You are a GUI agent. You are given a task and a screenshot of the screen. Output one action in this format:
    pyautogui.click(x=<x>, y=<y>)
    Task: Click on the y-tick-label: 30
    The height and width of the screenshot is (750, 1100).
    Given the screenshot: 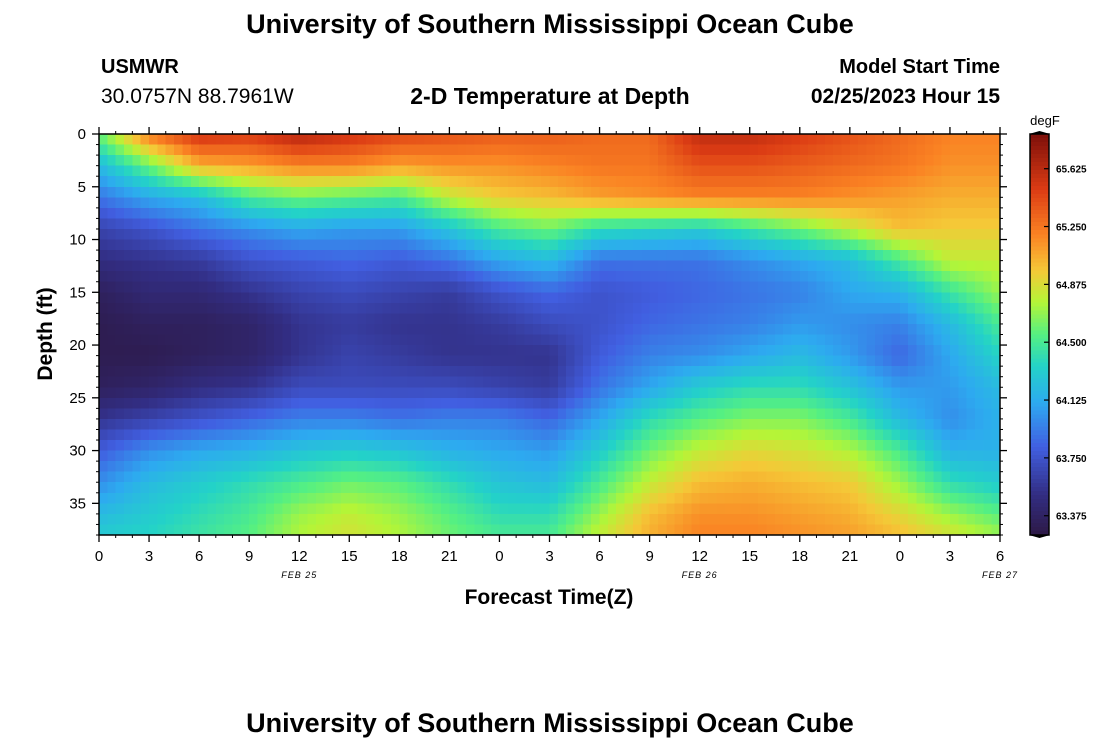 What is the action you would take?
    pyautogui.click(x=77, y=451)
    